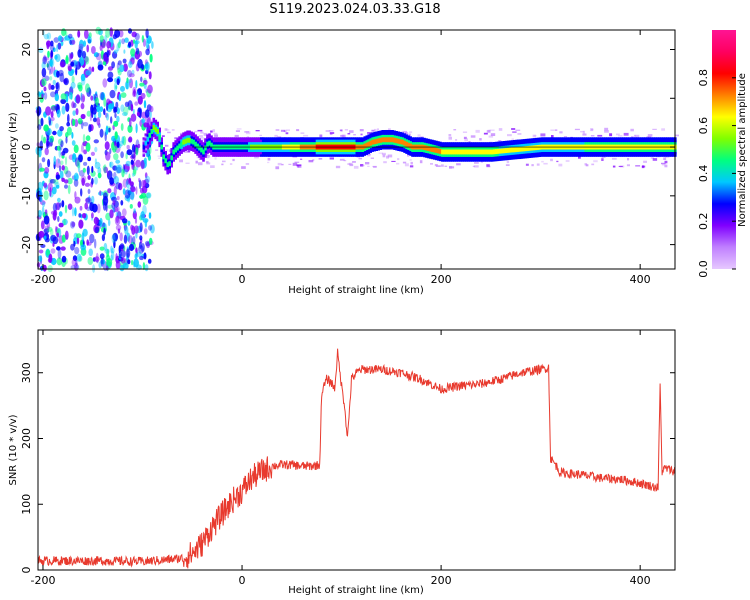  I want to click on snr-x-tick-label: -200, so click(42, 580).